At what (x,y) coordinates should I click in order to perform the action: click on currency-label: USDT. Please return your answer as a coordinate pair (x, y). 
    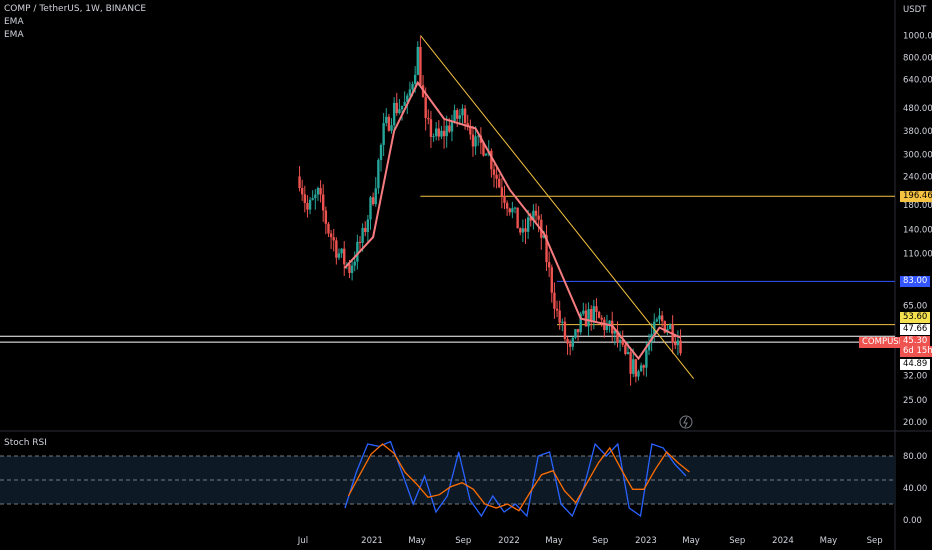
    Looking at the image, I should click on (915, 10).